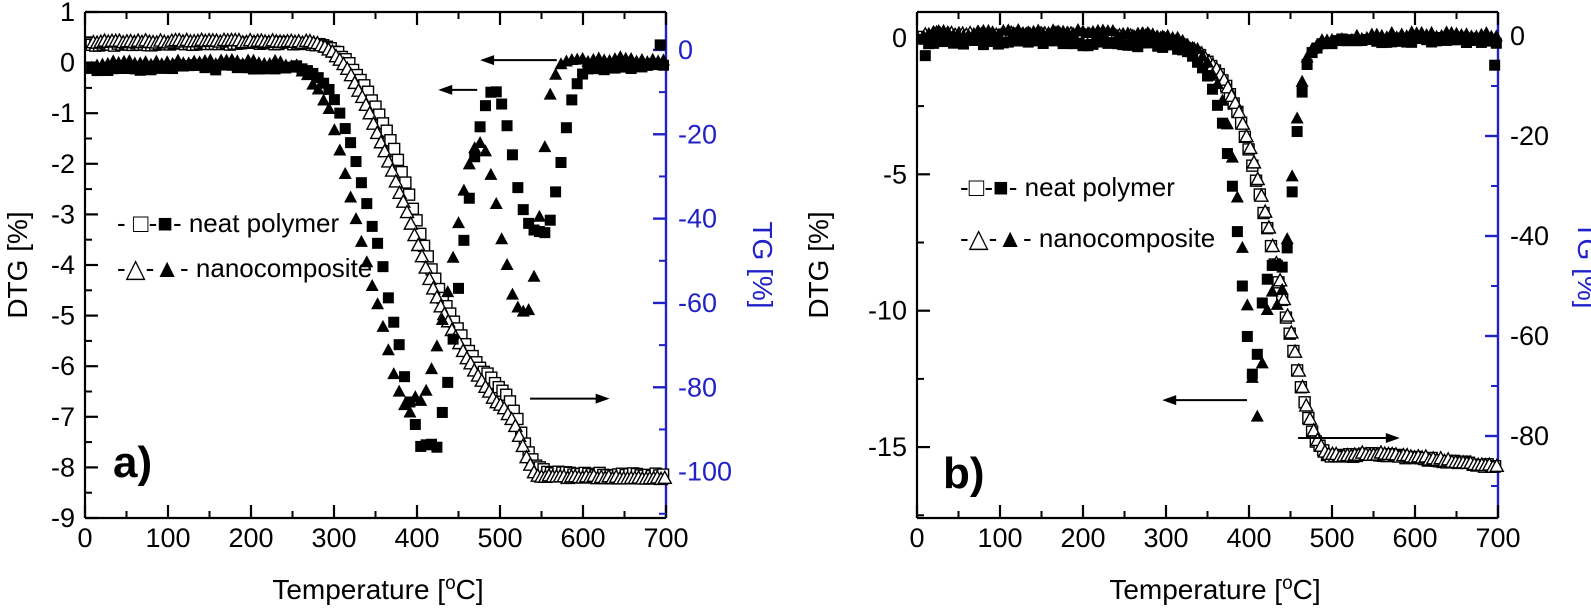 This screenshot has width=1591, height=614. Describe the element at coordinates (1517, 254) in the screenshot. I see `y-right-axis-b: 0 -20 -40 -60 -80` at that location.